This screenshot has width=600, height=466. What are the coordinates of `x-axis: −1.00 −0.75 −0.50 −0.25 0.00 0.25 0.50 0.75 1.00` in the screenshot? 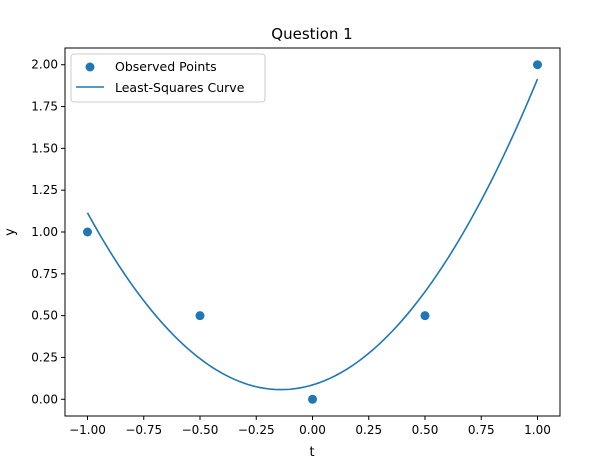 It's located at (310, 426).